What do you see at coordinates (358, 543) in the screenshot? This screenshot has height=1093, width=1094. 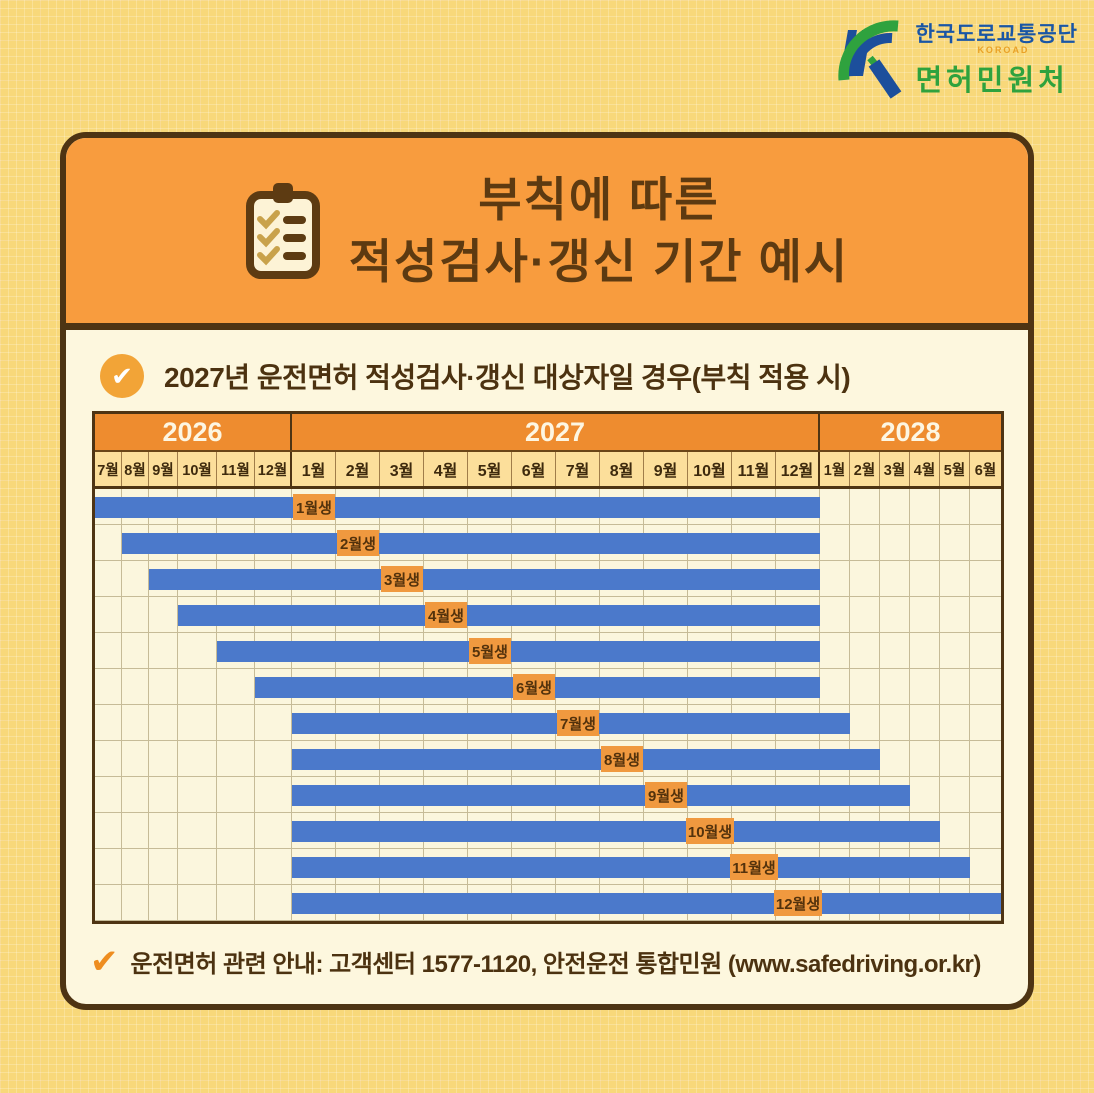 I see `gantt-bar-label: 2월생` at bounding box center [358, 543].